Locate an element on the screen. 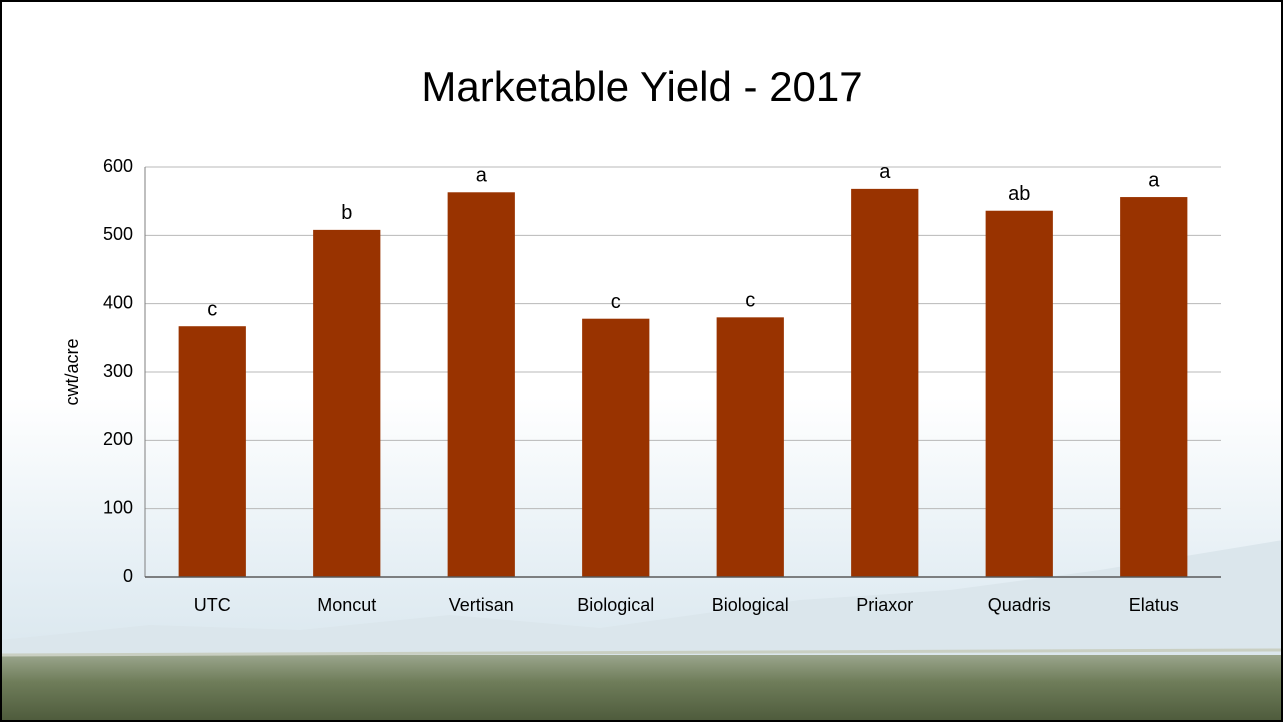  field is located at coordinates (641, 688).